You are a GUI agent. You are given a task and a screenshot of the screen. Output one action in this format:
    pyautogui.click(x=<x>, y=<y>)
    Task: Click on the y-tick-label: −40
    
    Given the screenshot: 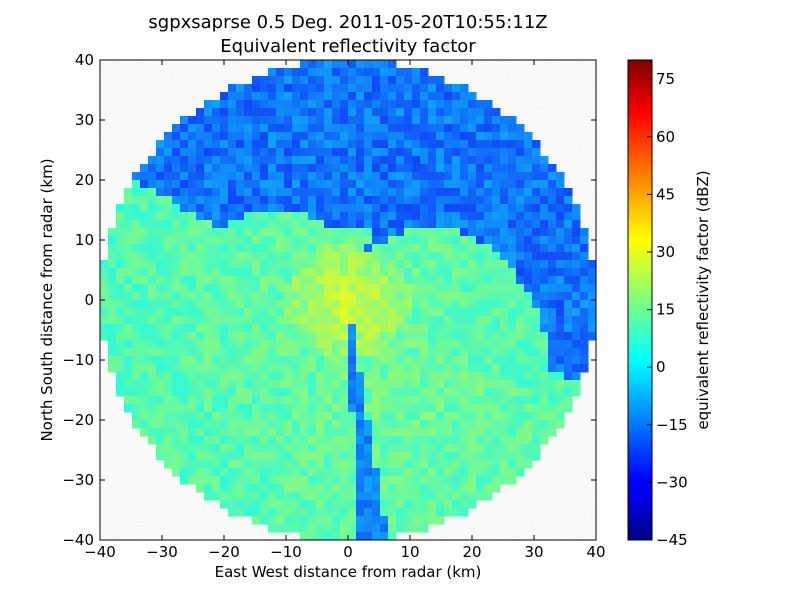 What is the action you would take?
    pyautogui.click(x=78, y=540)
    